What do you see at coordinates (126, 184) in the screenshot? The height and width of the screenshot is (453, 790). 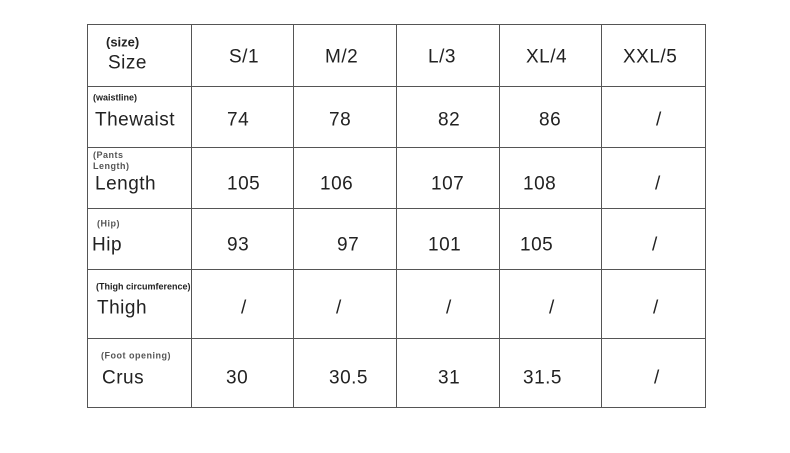 I see `row-label: Length` at bounding box center [126, 184].